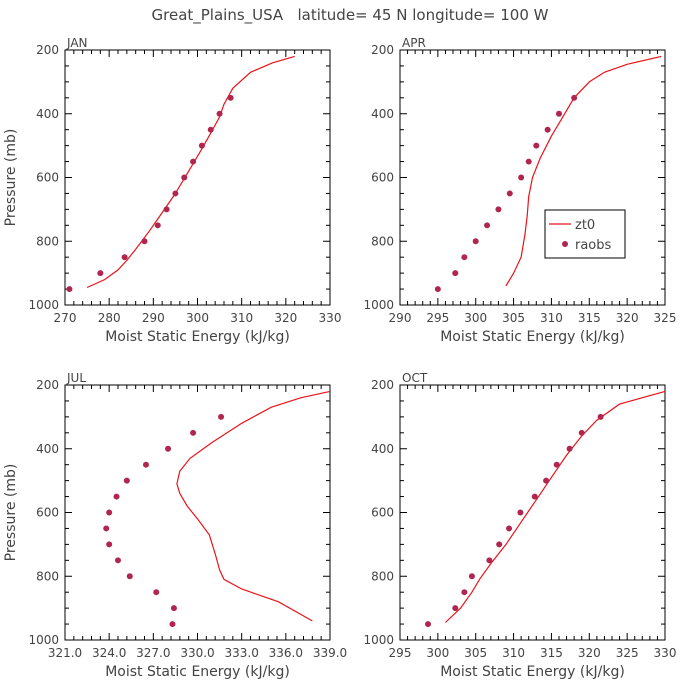 The height and width of the screenshot is (700, 700). What do you see at coordinates (109, 653) in the screenshot?
I see `x-tick-label: 324.0` at bounding box center [109, 653].